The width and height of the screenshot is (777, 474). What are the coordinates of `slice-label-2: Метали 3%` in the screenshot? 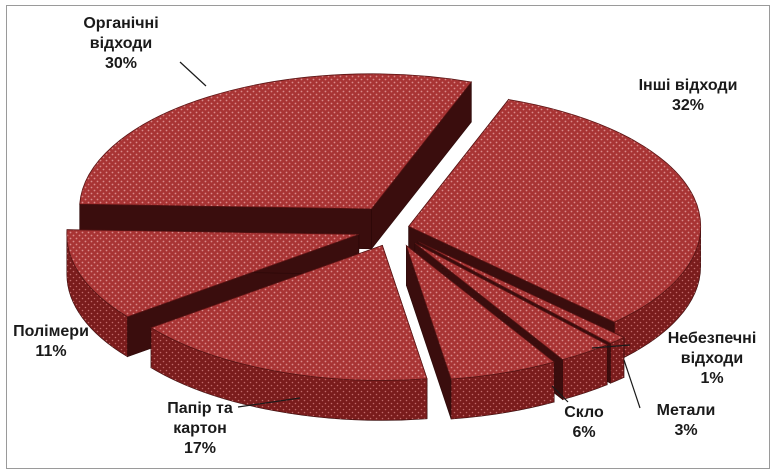 It's located at (686, 420).